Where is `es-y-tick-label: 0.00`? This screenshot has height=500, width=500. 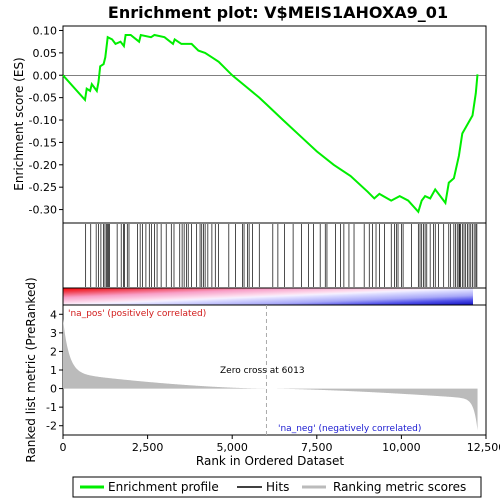
es-y-tick-label: 0.00 is located at coordinates (45, 75).